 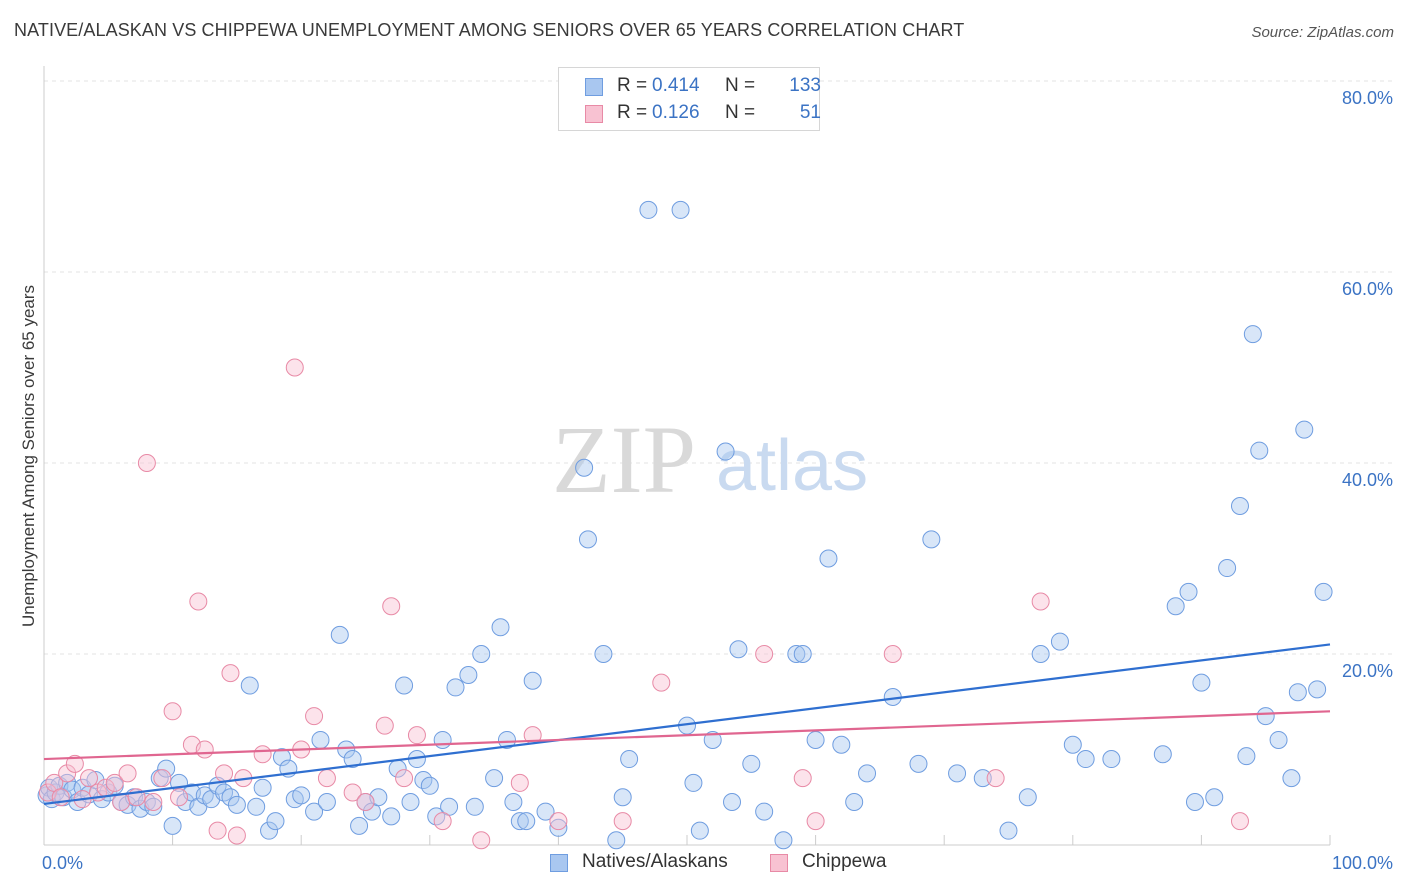 What do you see at coordinates (1367, 98) in the screenshot?
I see `y-tick-label: 80.0%` at bounding box center [1367, 98].